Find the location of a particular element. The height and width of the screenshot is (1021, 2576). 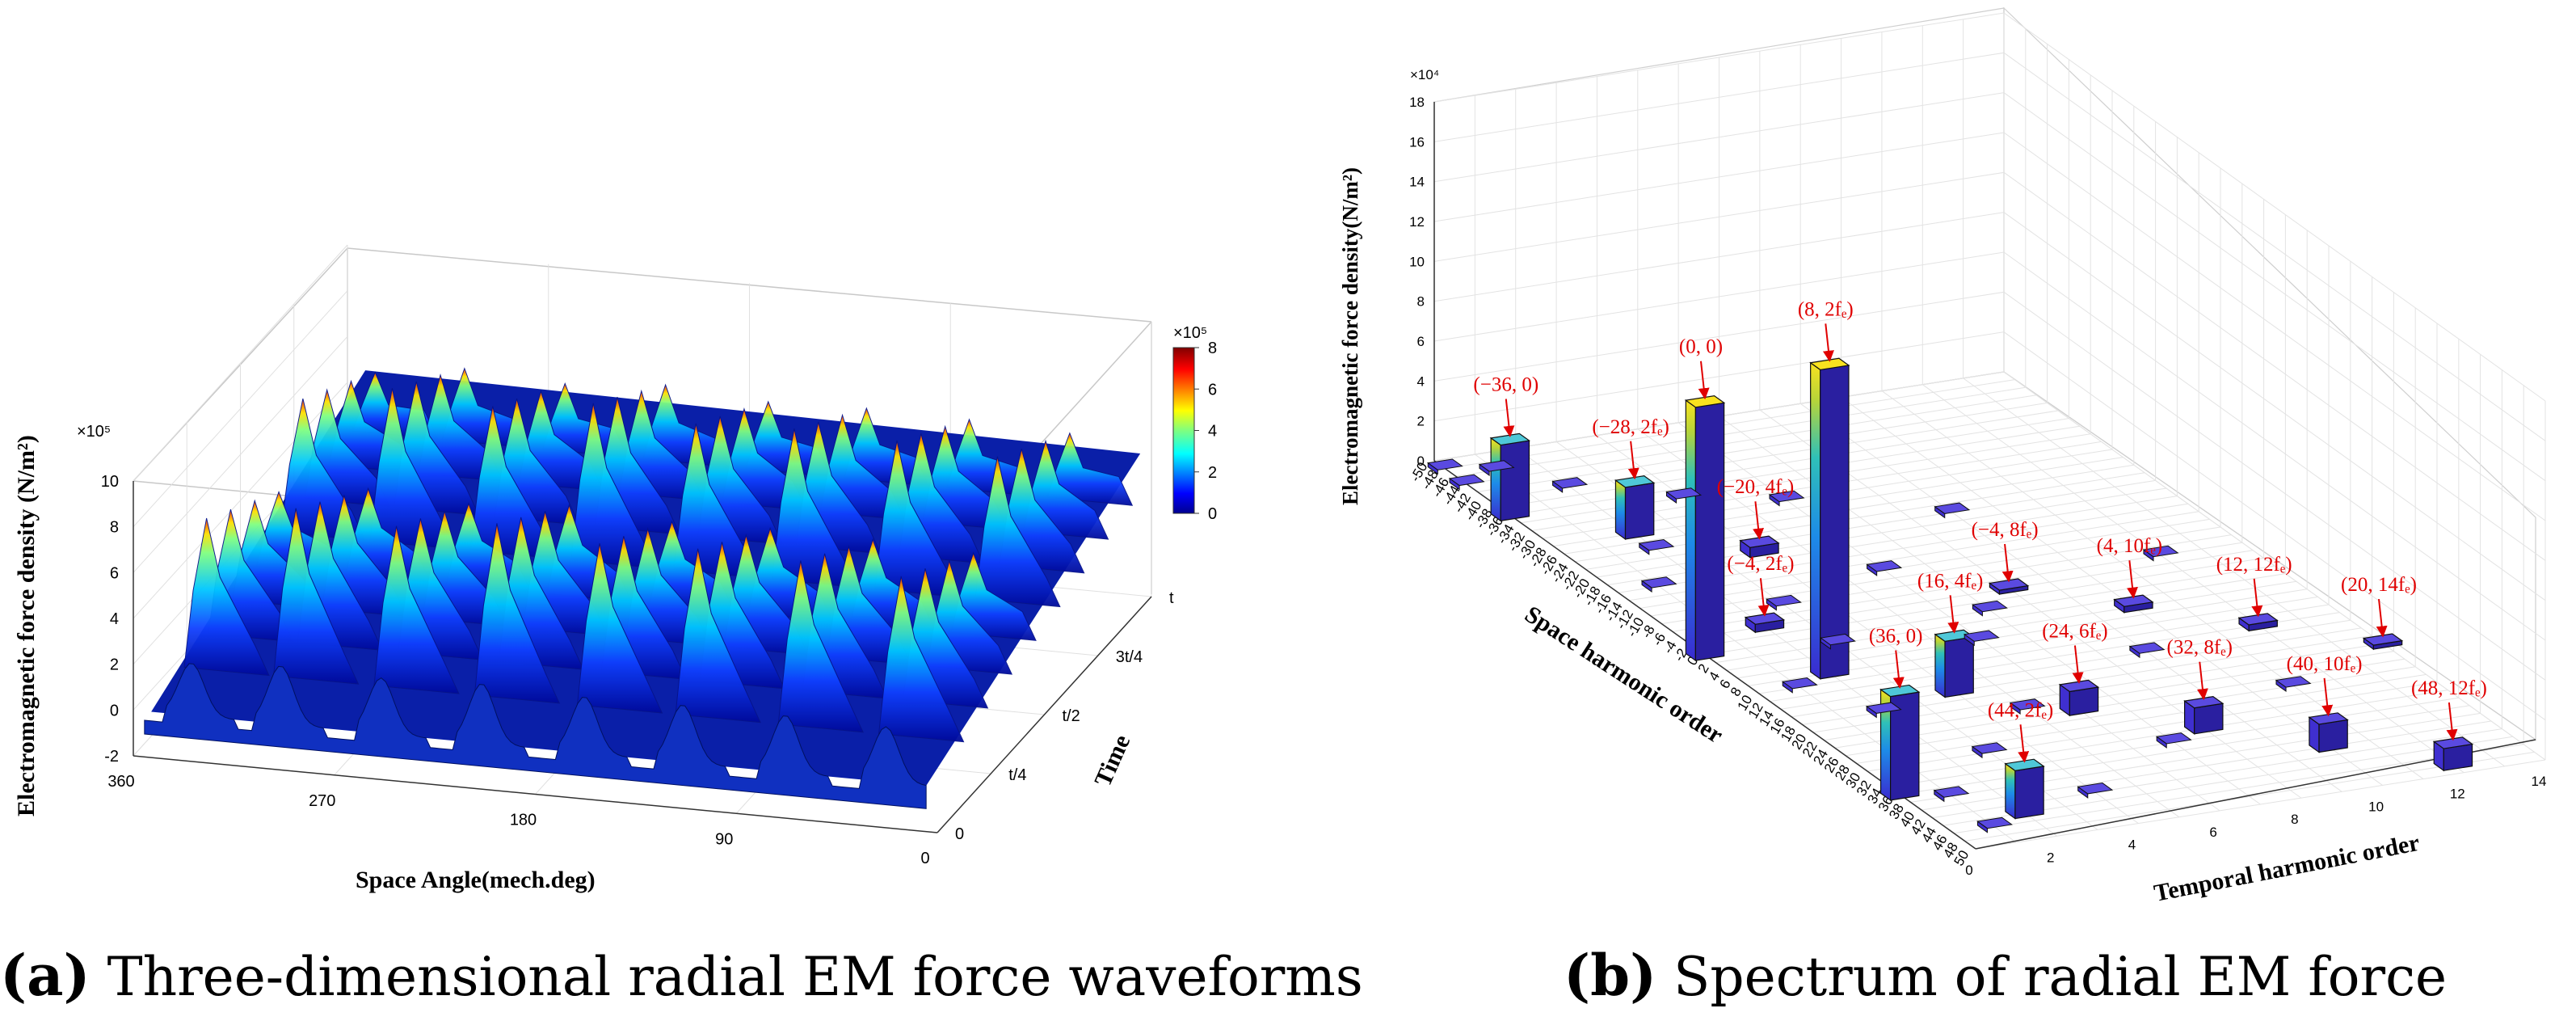

panel-b-z-tick-label: 0 is located at coordinates (1421, 461).